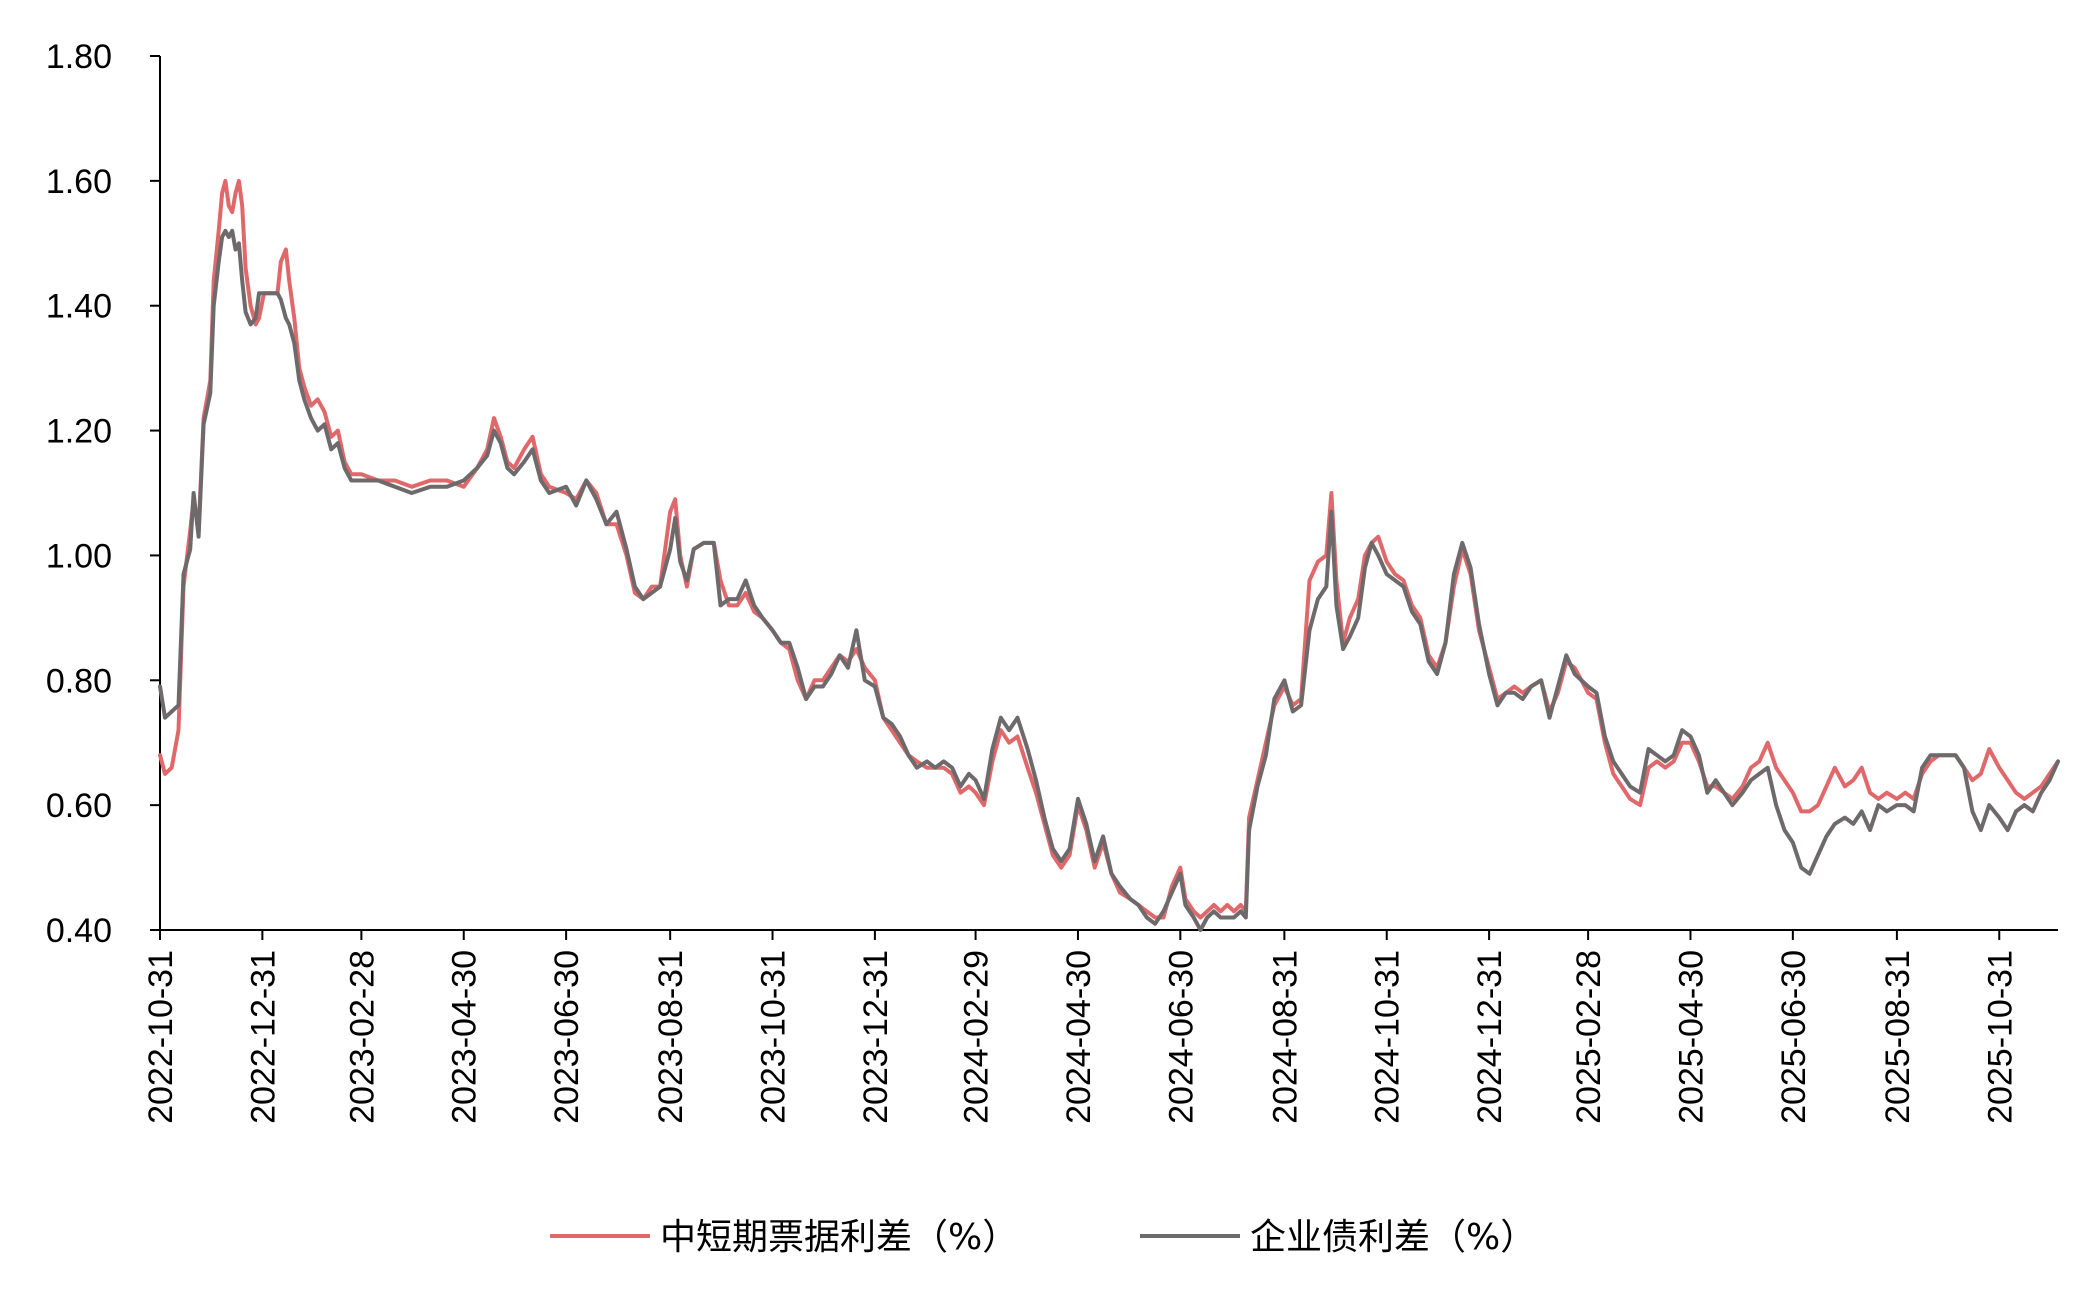 The width and height of the screenshot is (2090, 1298). Describe the element at coordinates (79, 556) in the screenshot. I see `y-tick-label: 1.00` at that location.